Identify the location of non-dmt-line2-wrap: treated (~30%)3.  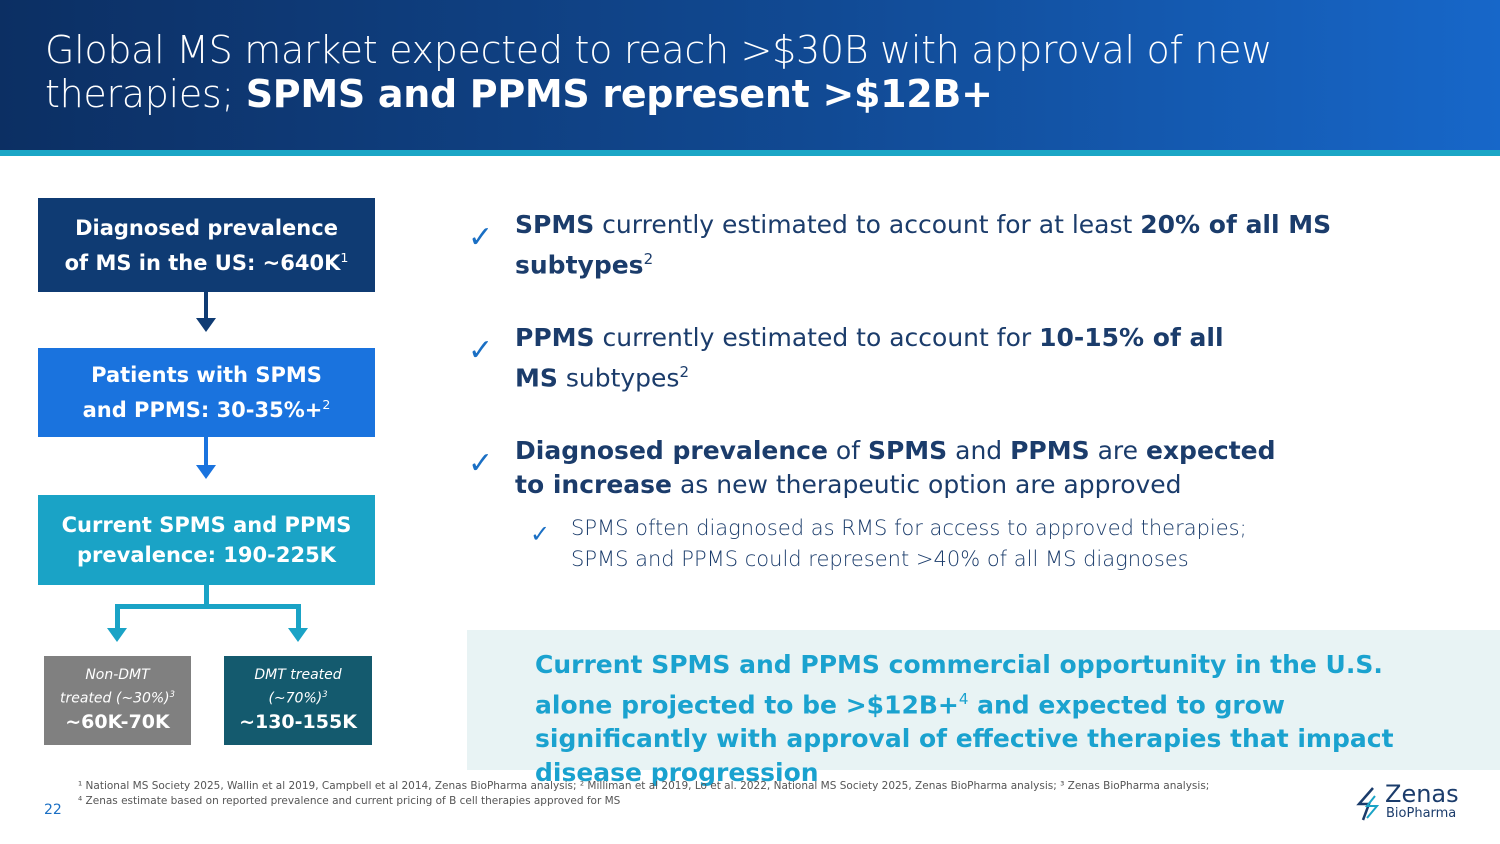
(117, 697).